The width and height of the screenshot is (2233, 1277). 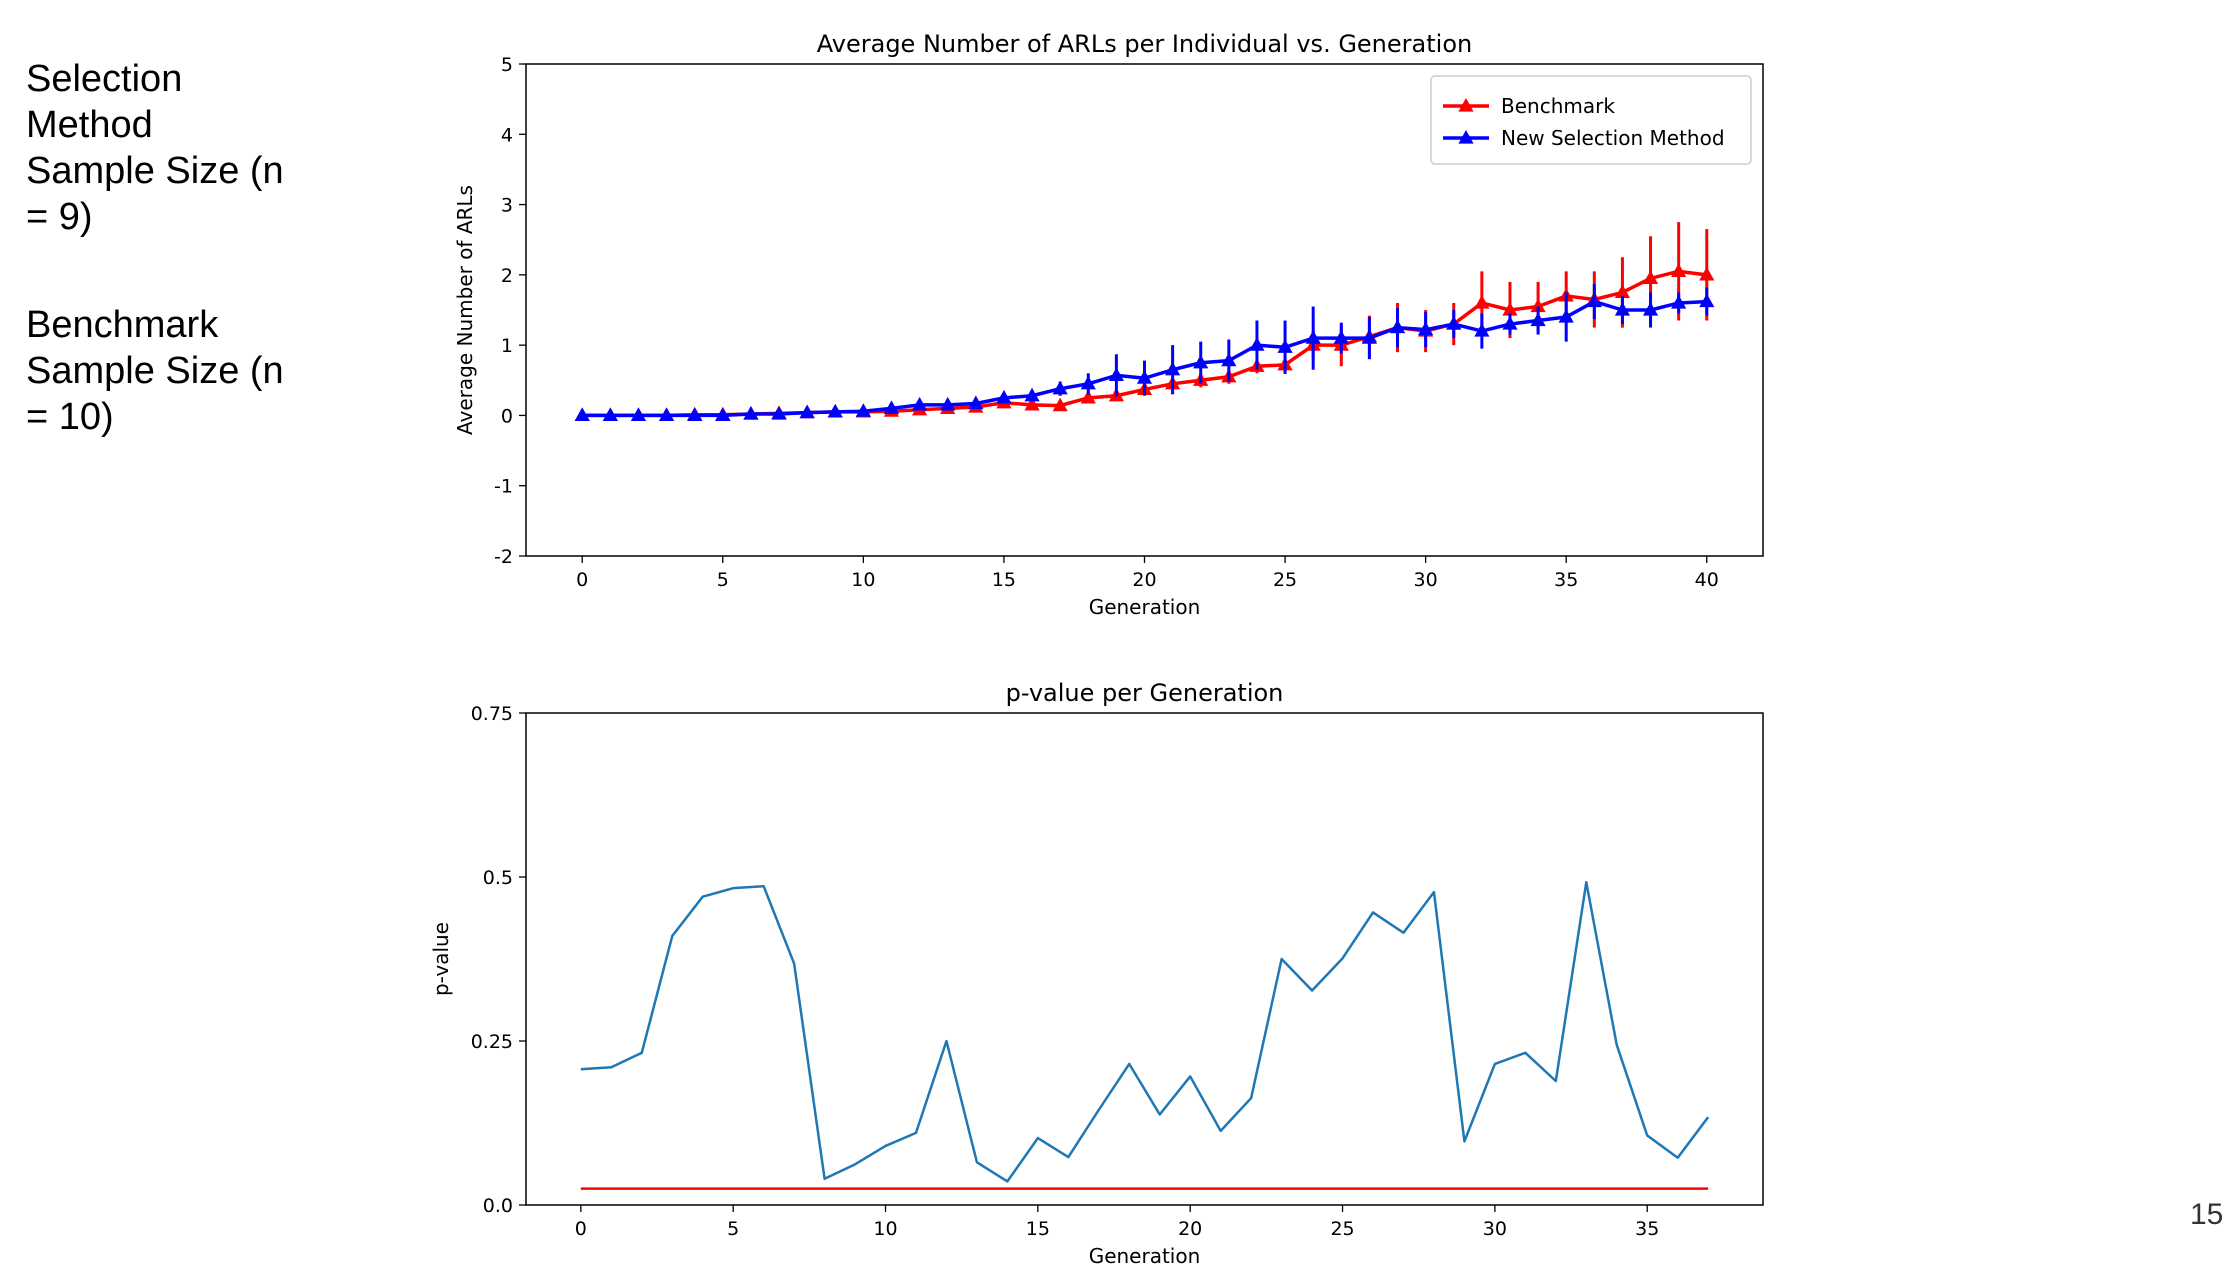 I want to click on legend: Benchmark New Selection Method, so click(x=1591, y=120).